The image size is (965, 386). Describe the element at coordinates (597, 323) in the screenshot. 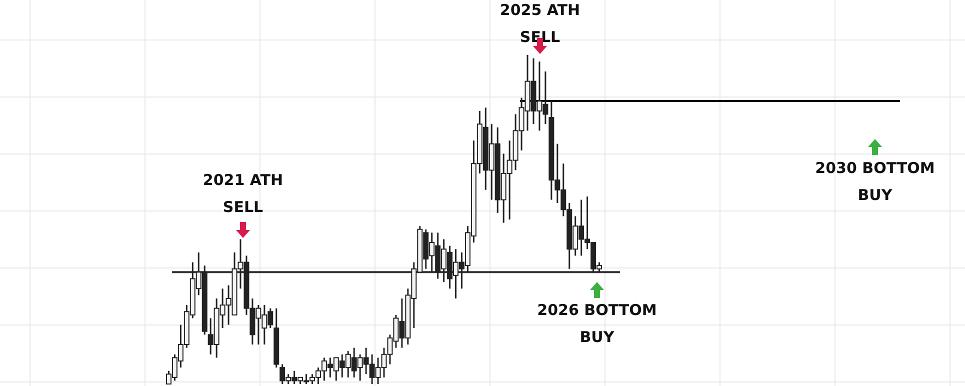

I see `annotation: 2026 BOTTOM BUY` at that location.